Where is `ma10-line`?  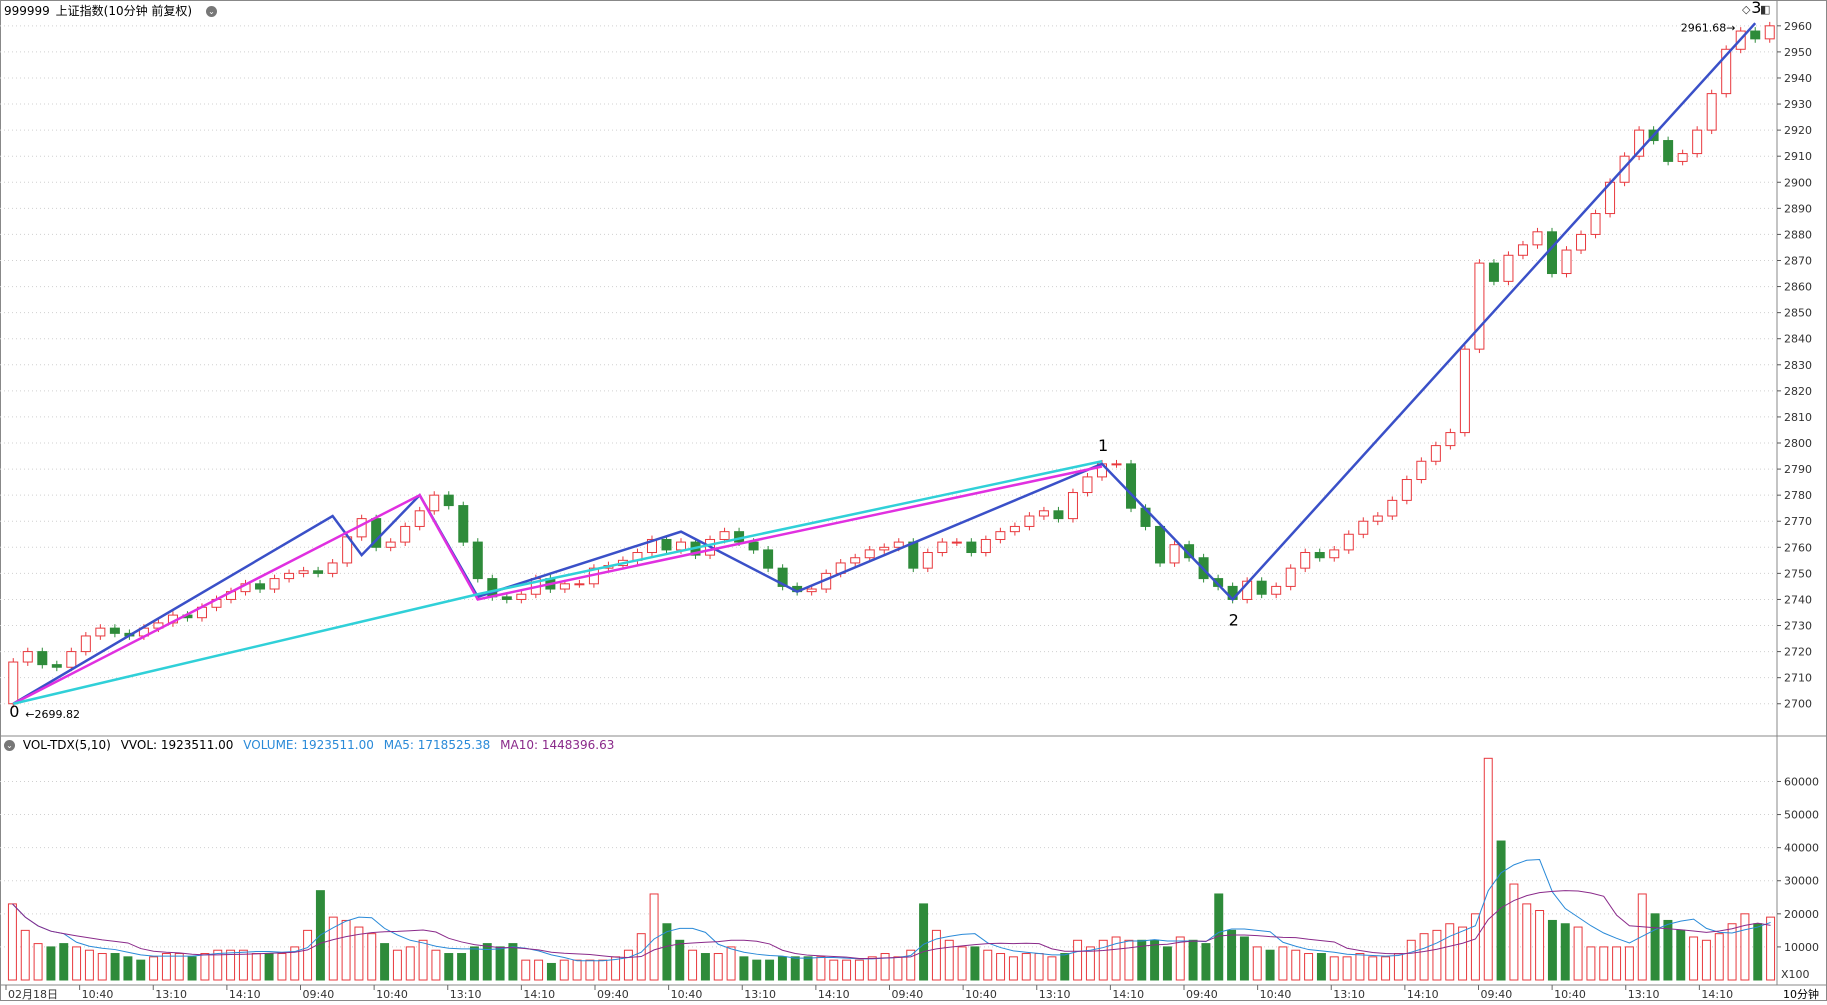
ma10-line is located at coordinates (891, 924).